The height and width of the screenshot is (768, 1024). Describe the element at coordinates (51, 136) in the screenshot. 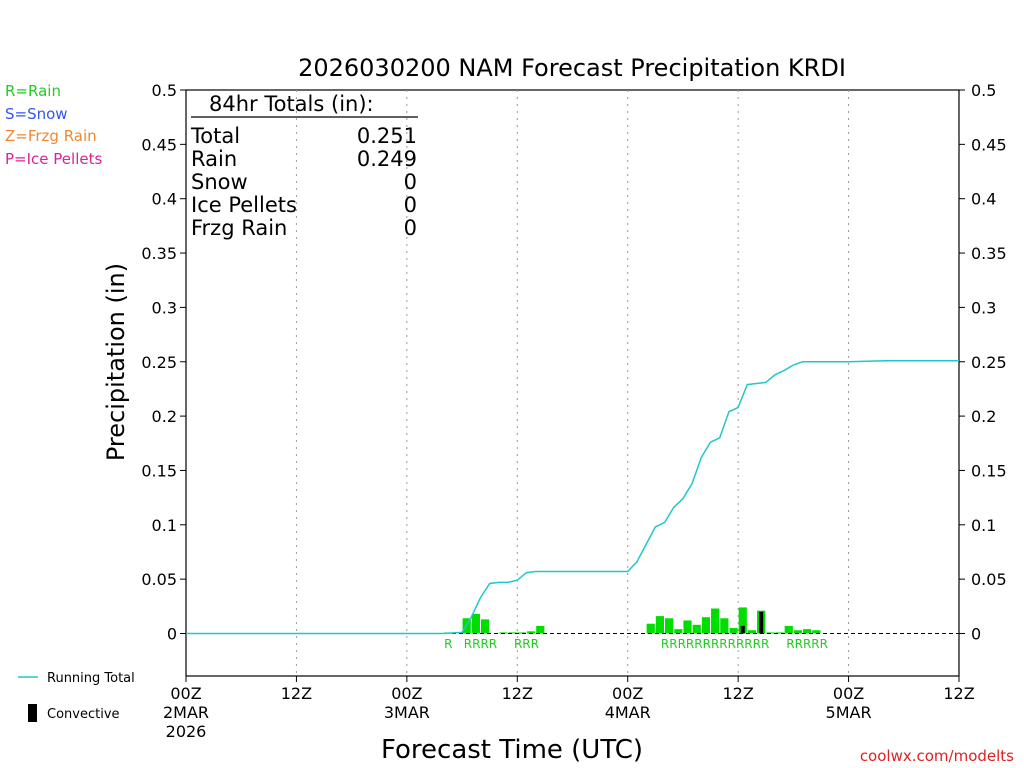

I see `legend-frzg-rain: Z=Frzg Rain` at that location.